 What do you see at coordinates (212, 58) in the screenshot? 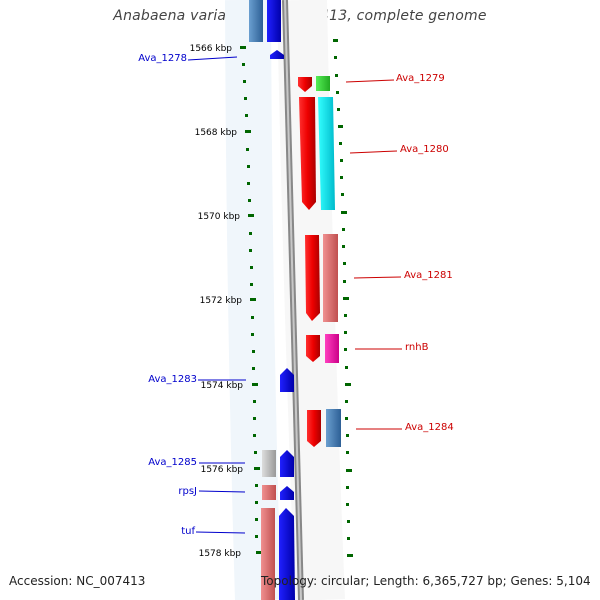
I see `leader-ava1278` at bounding box center [212, 58].